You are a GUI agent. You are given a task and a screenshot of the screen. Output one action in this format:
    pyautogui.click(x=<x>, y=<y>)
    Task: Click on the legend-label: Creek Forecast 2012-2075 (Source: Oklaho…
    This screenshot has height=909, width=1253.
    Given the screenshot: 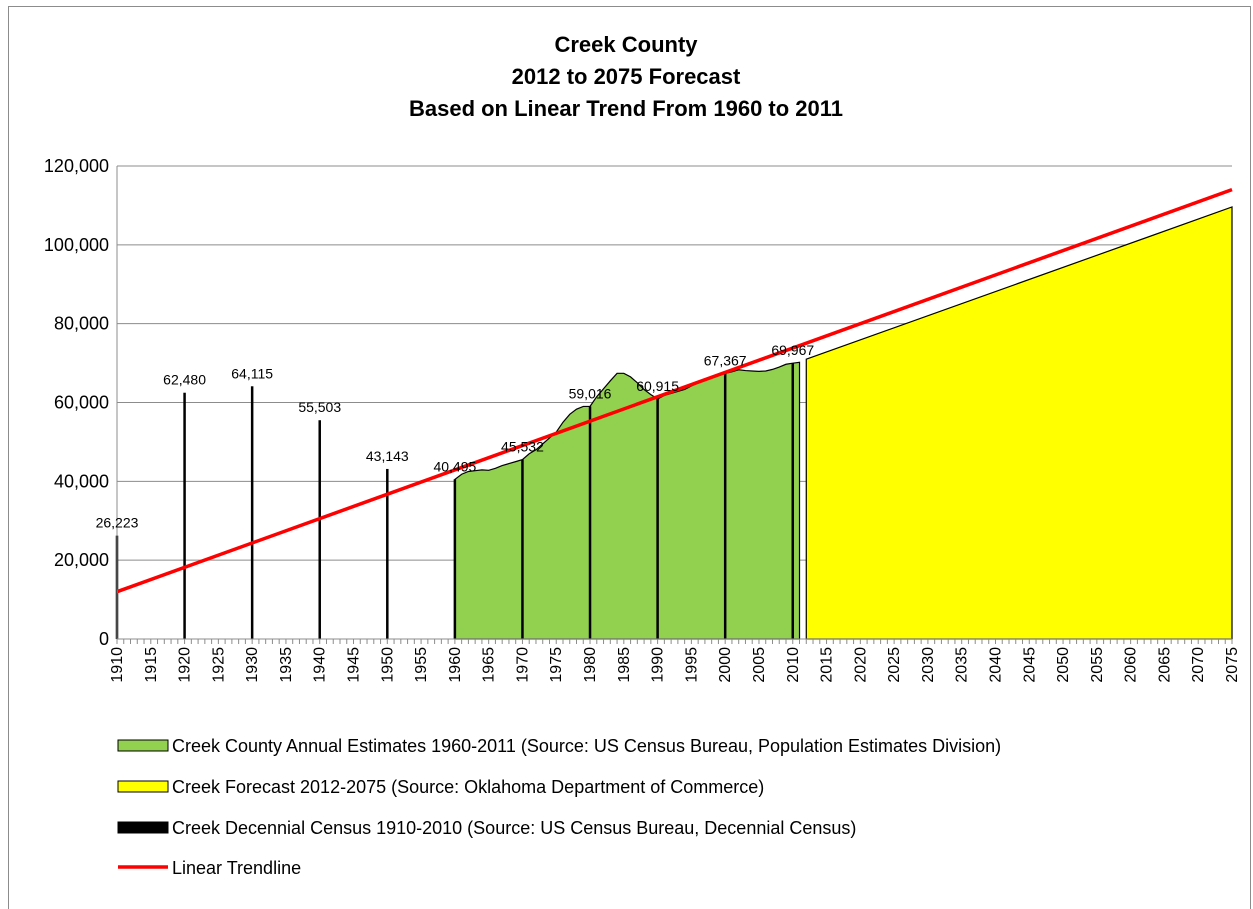 What is the action you would take?
    pyautogui.click(x=468, y=787)
    